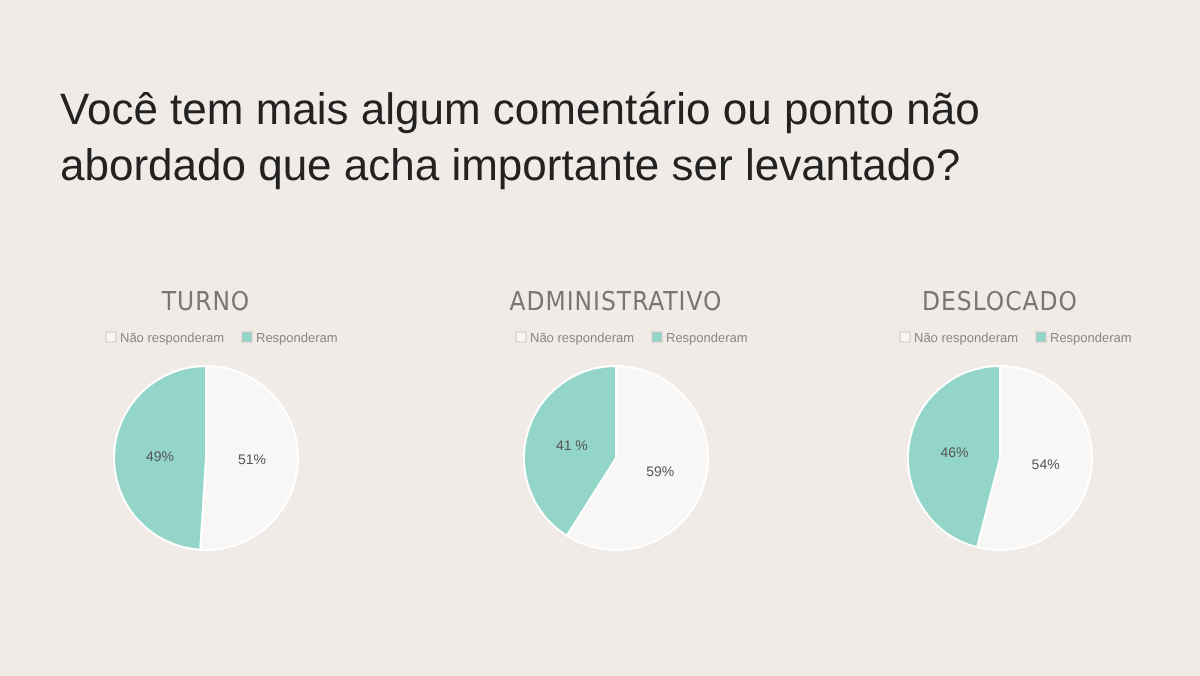 This screenshot has width=1200, height=676. What do you see at coordinates (520, 137) in the screenshot?
I see `text: Você tem mais algum comentário ou ponto não abordado que acha importante ser levantado?` at bounding box center [520, 137].